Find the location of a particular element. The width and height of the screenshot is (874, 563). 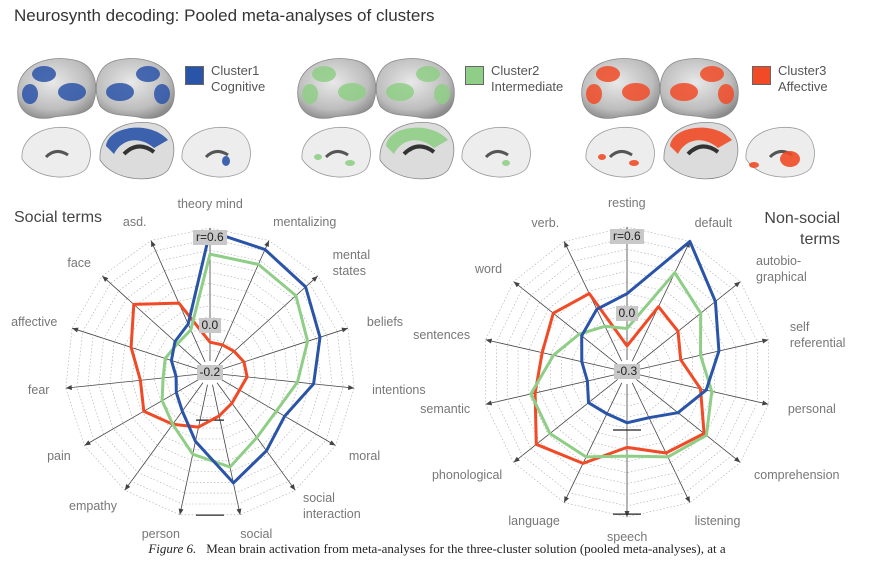

radar-term-label: resting is located at coordinates (627, 203).